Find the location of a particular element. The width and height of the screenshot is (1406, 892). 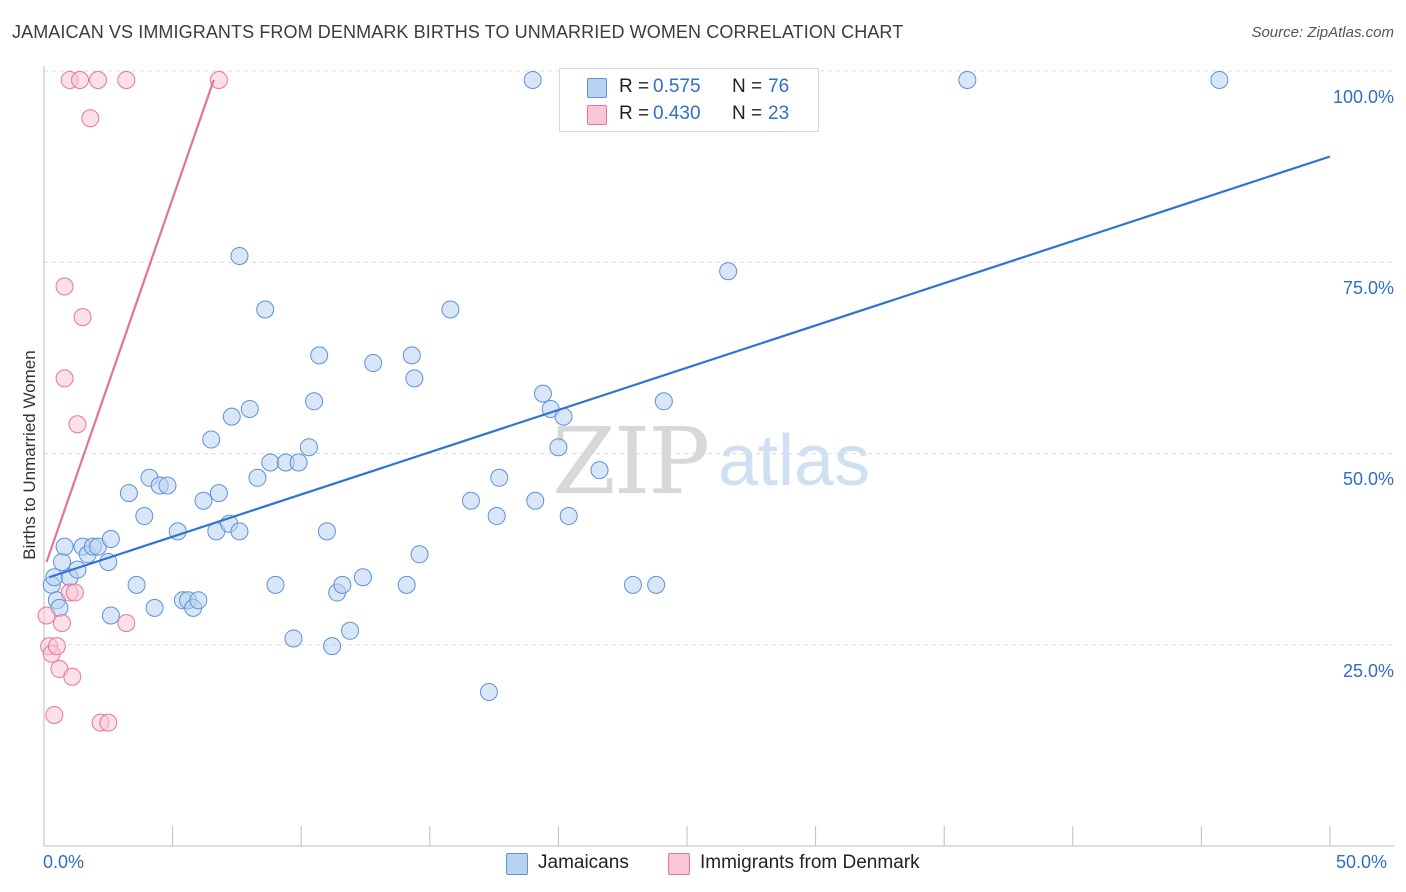

x-tick-label-max: 50.0% is located at coordinates (1362, 862).